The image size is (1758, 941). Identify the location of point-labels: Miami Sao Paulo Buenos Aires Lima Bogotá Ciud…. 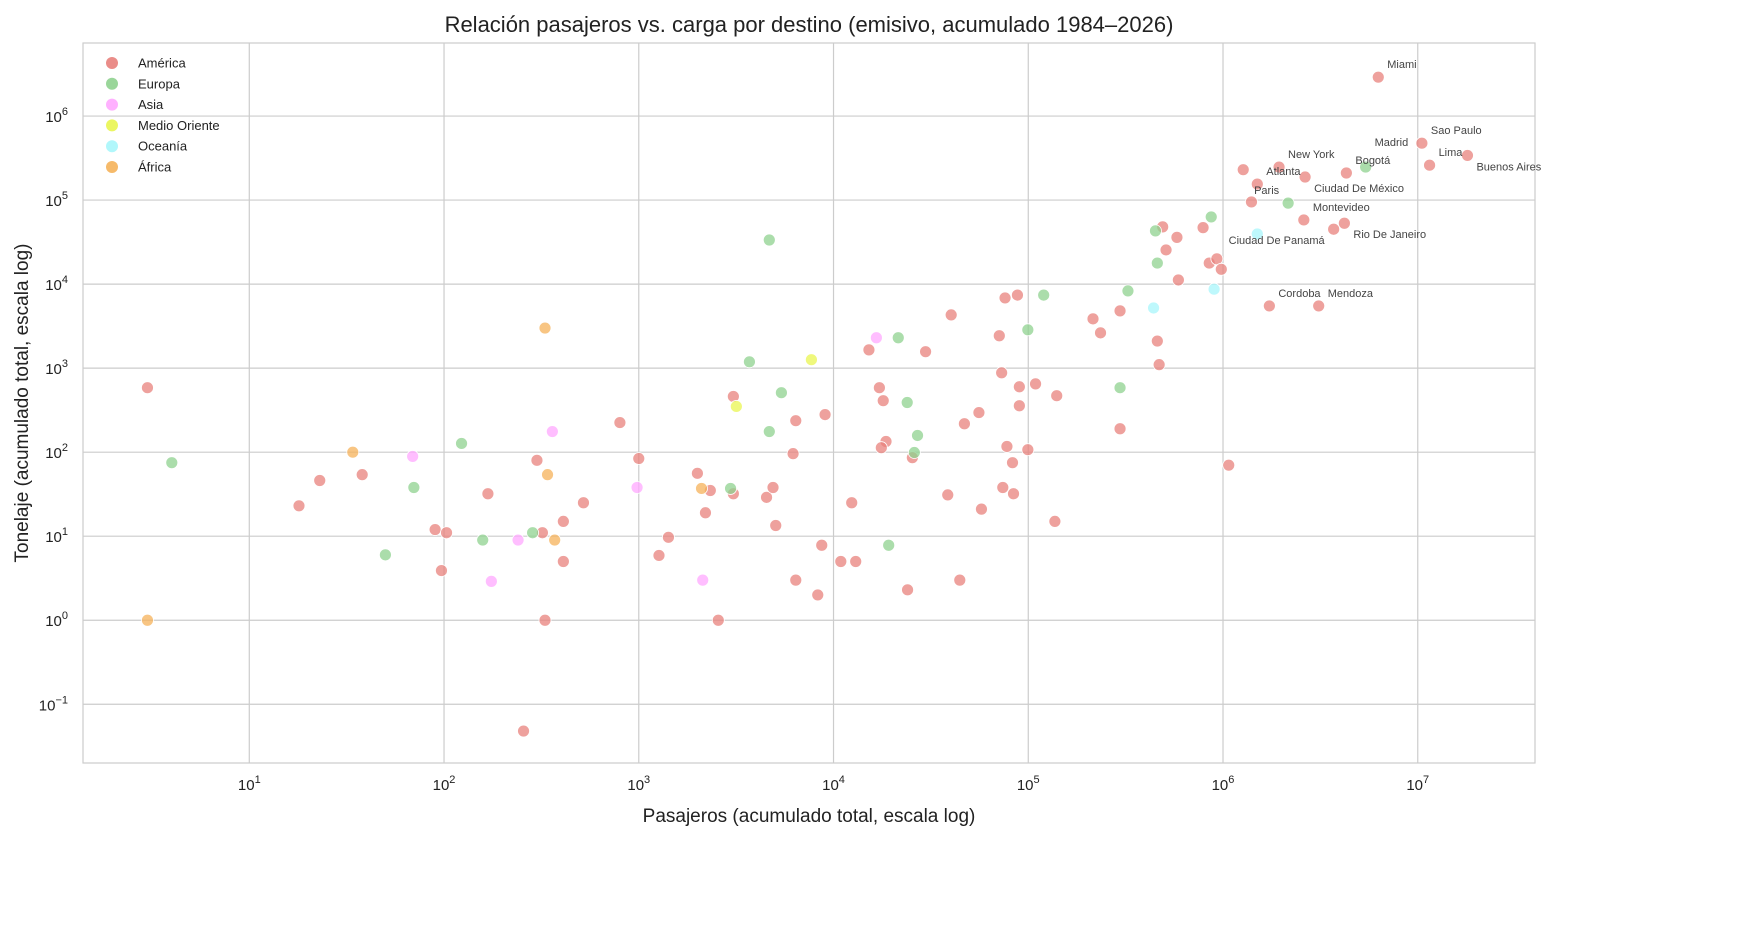
(1385, 179).